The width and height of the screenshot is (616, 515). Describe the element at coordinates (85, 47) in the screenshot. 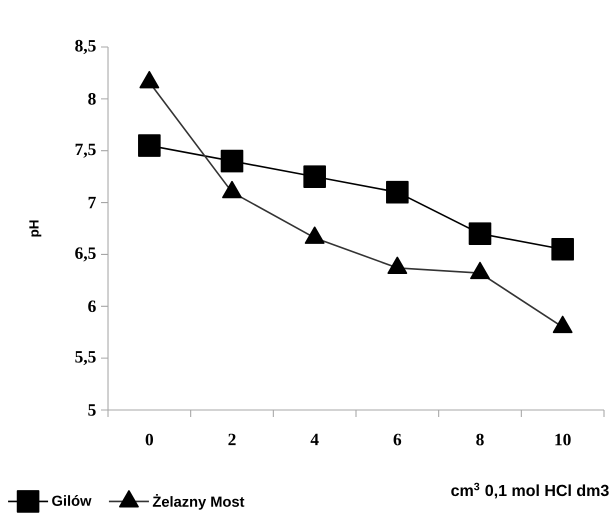

I see `y-tick-label: 8,5` at that location.